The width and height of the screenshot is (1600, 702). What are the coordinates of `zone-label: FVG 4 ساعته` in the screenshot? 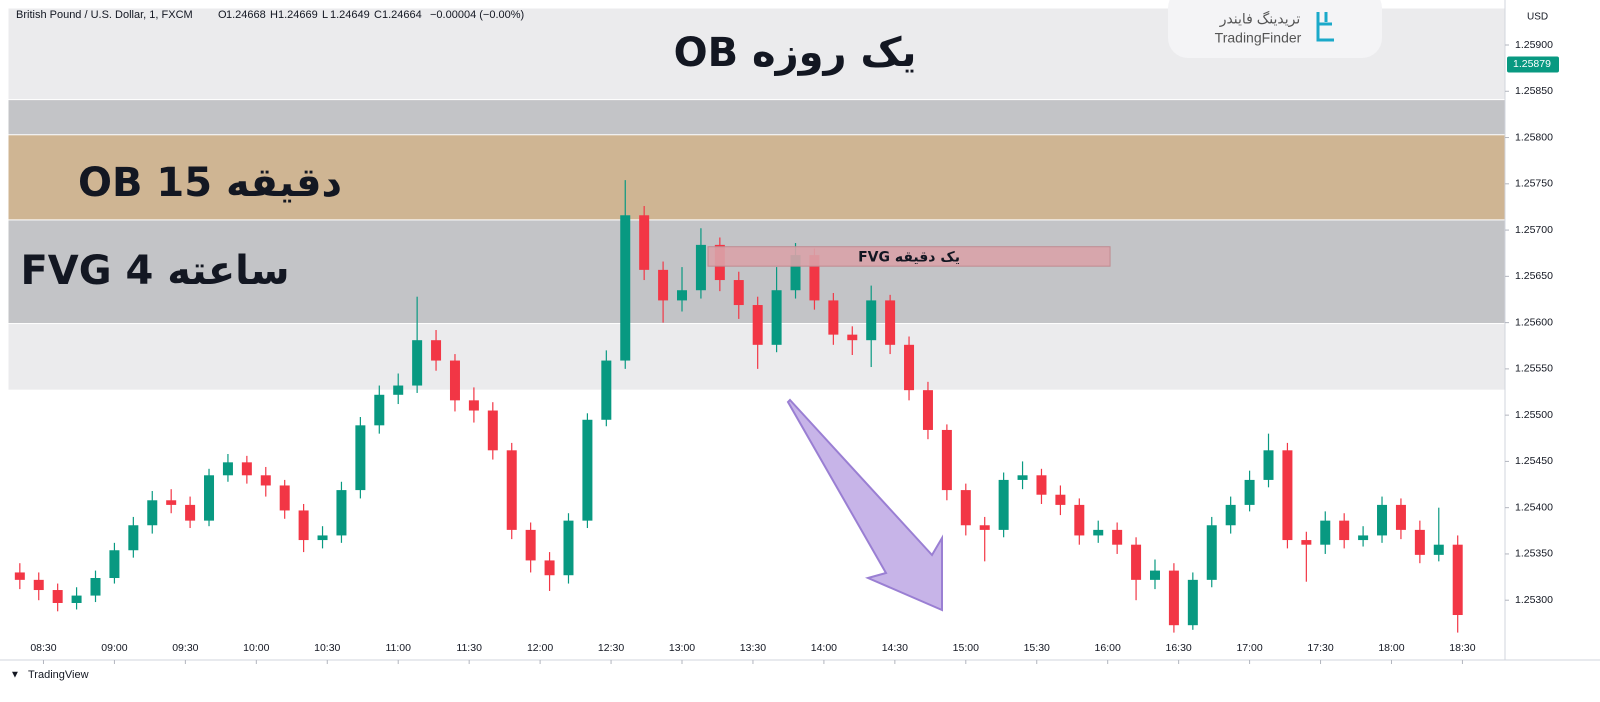 It's located at (154, 271).